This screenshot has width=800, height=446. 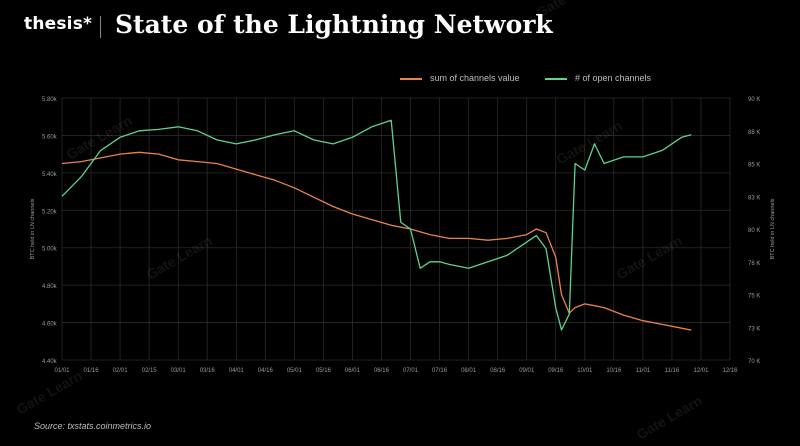 I want to click on x-tick-label: 08/16, so click(x=498, y=371).